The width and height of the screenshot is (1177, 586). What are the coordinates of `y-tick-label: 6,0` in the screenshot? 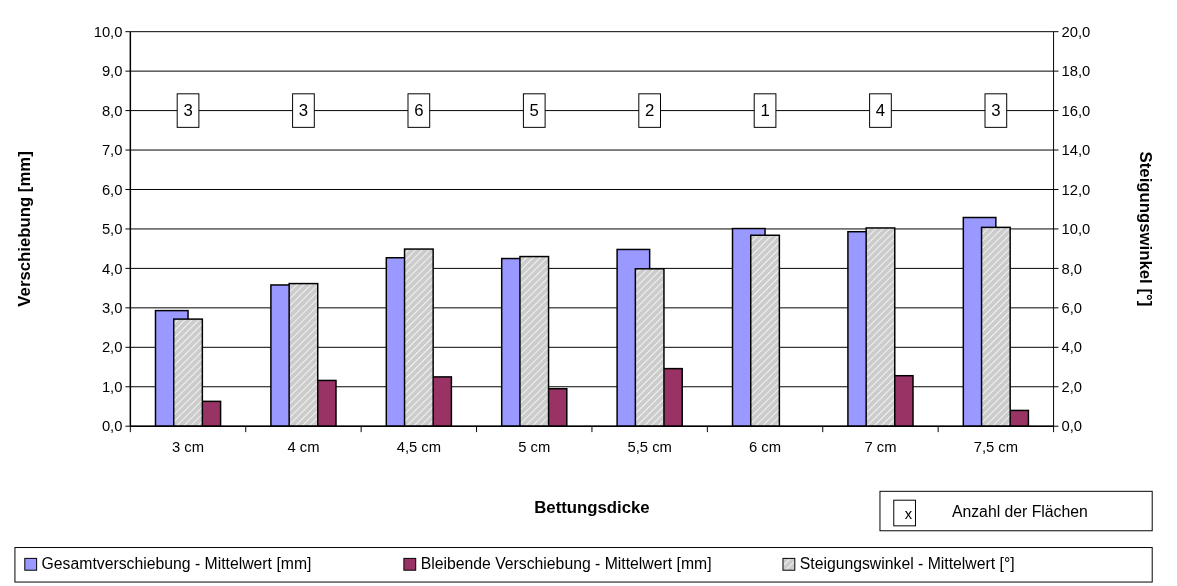 It's located at (112, 189).